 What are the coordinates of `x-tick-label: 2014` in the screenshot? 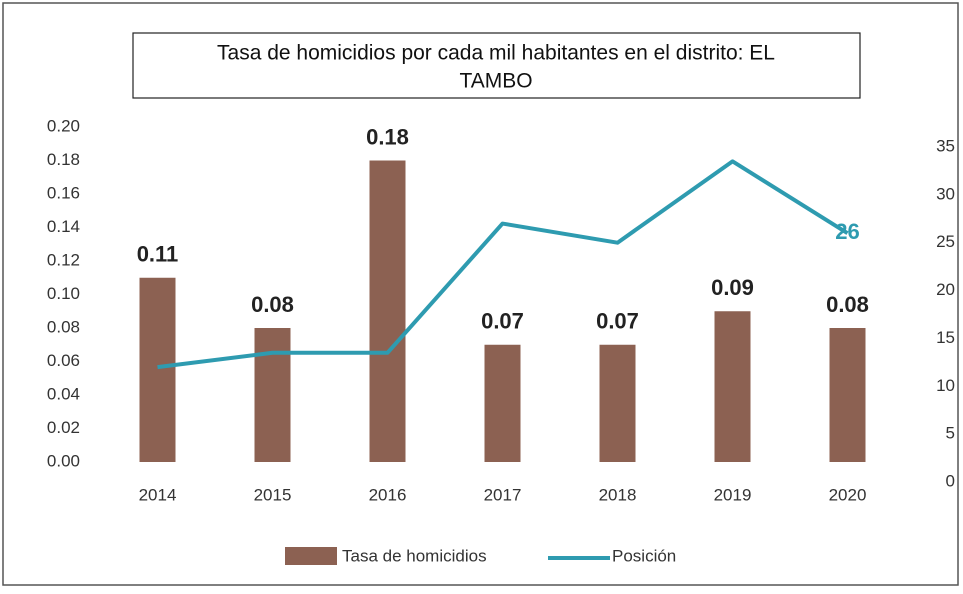 It's located at (158, 494).